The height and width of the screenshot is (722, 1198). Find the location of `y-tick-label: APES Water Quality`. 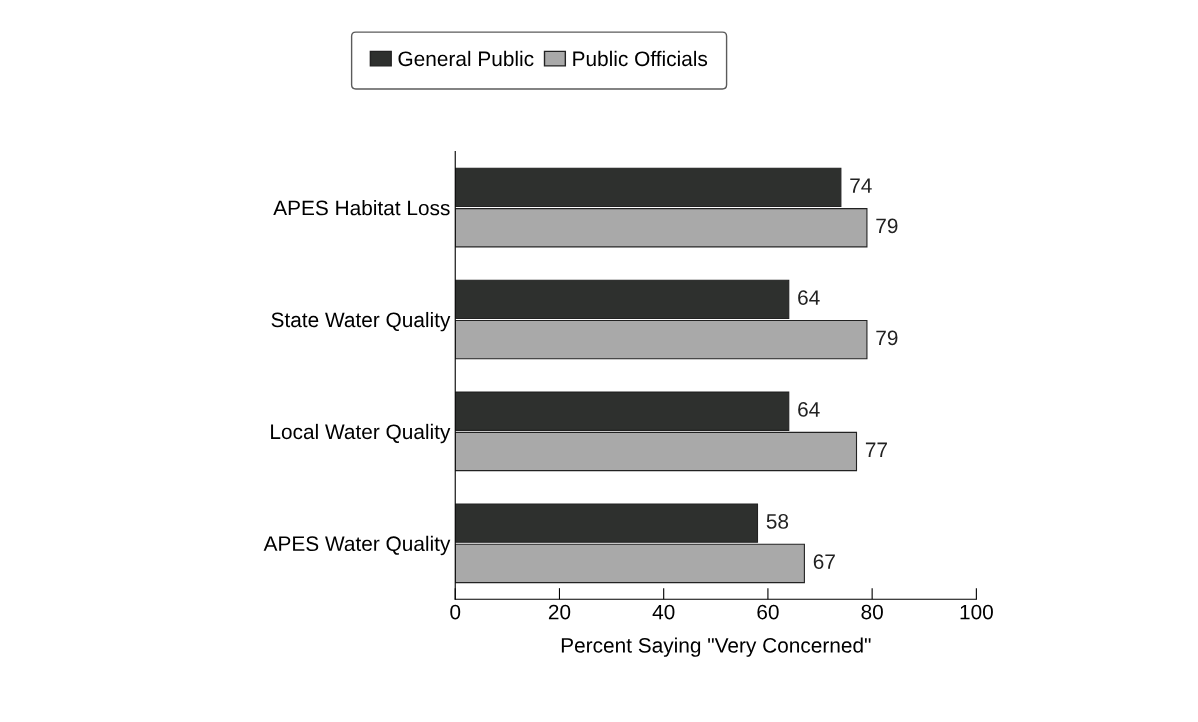

y-tick-label: APES Water Quality is located at coordinates (357, 545).